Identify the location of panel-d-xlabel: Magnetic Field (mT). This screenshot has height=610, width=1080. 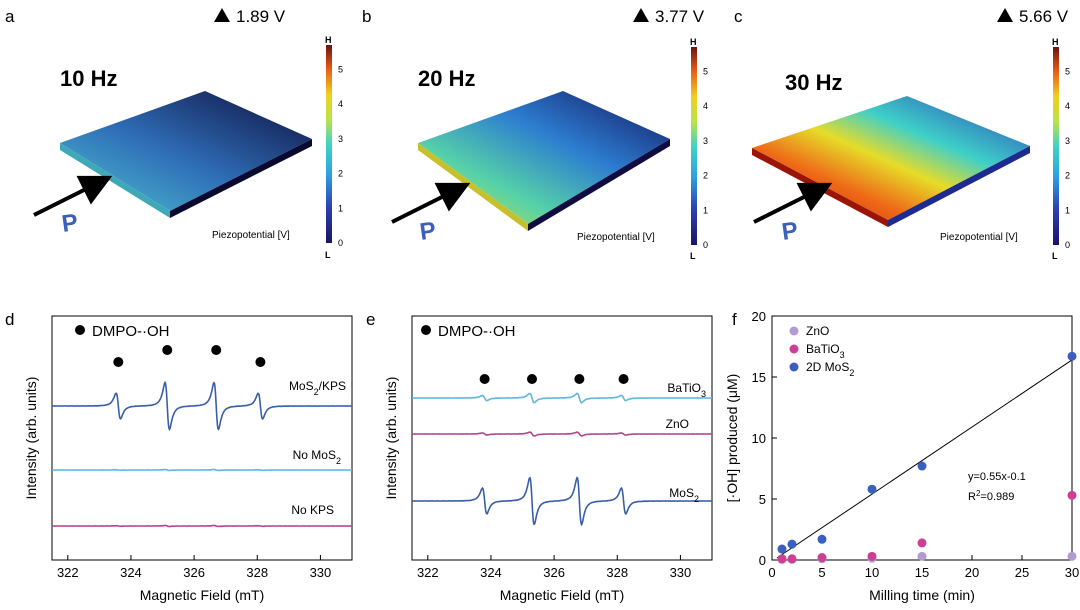
(202, 595).